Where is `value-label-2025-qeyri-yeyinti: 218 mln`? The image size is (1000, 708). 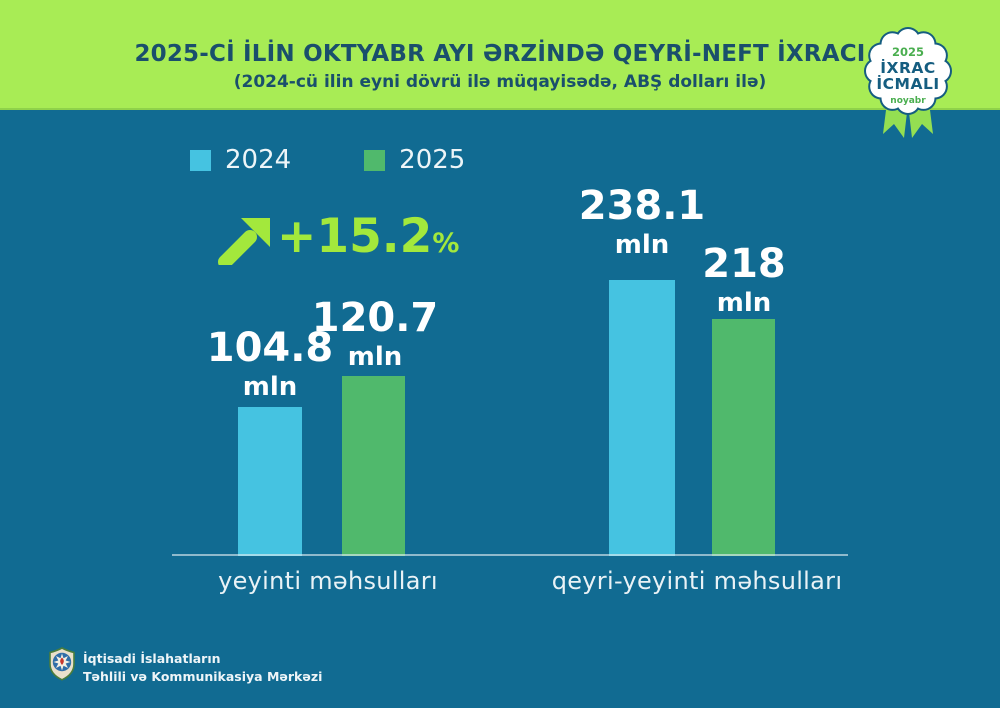
value-label-2025-qeyri-yeyinti: 218 mln is located at coordinates (744, 280).